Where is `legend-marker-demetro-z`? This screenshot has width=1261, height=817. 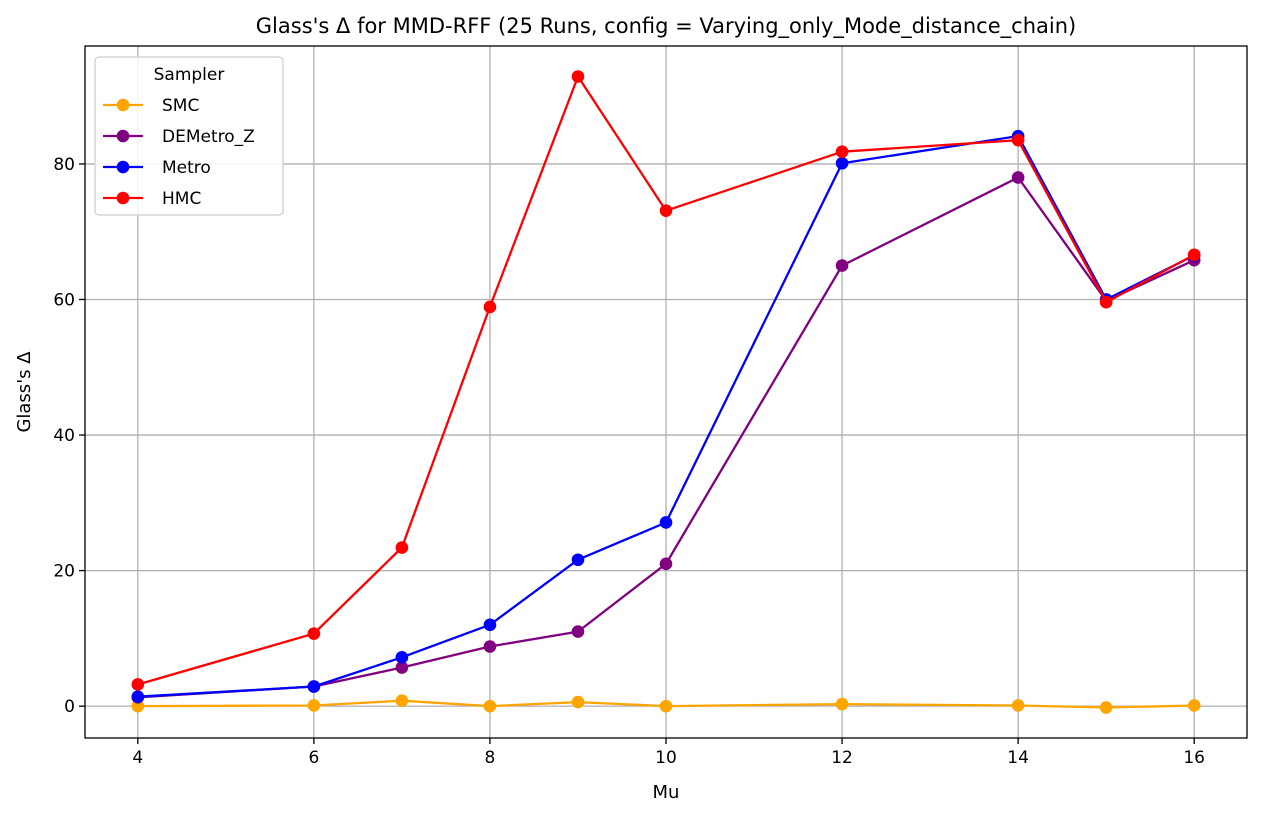
legend-marker-demetro-z is located at coordinates (123, 136).